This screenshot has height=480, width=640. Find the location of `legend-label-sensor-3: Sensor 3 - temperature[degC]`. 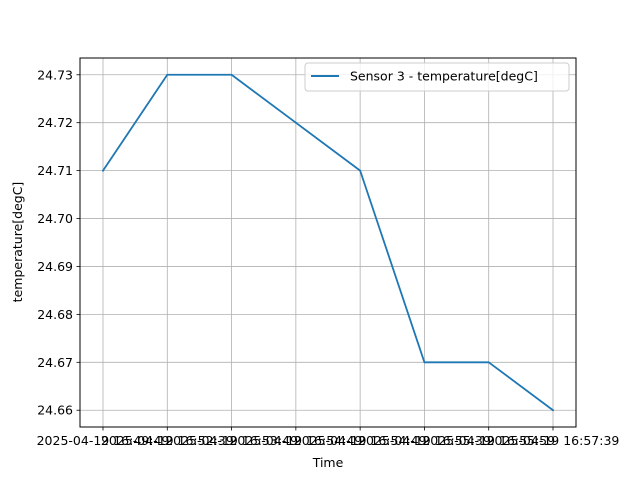

legend-label-sensor-3: Sensor 3 - temperature[degC] is located at coordinates (444, 76).